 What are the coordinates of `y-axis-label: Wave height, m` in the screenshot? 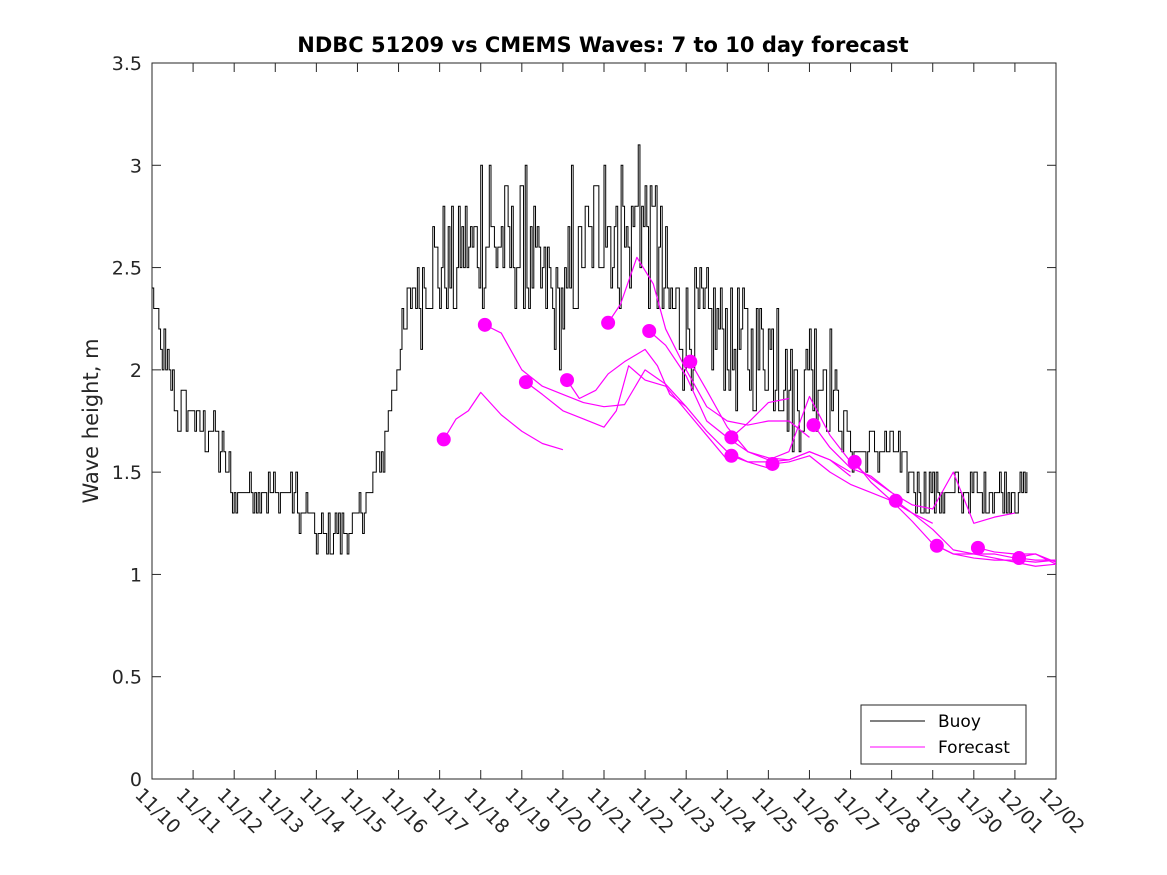 It's located at (91, 420).